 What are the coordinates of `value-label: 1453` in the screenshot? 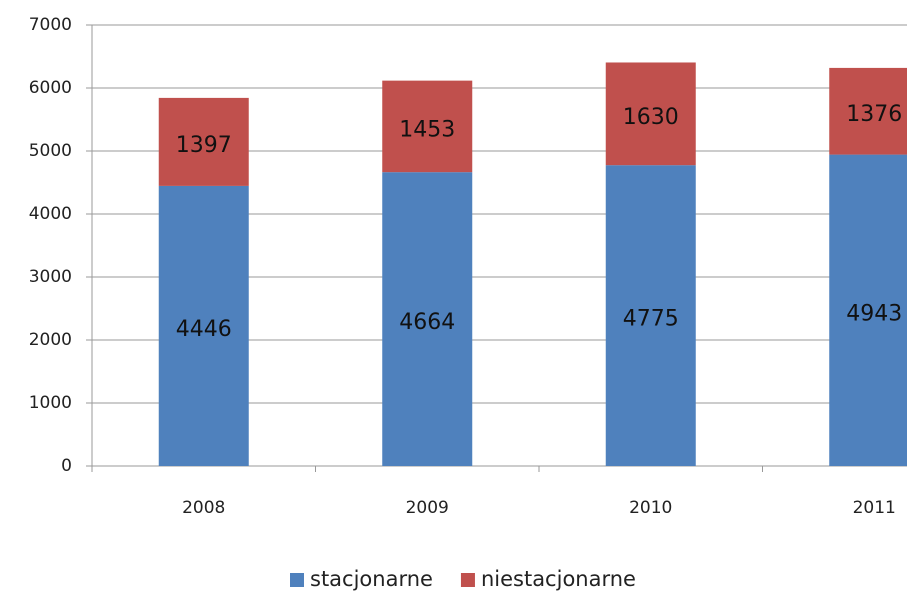 It's located at (427, 129).